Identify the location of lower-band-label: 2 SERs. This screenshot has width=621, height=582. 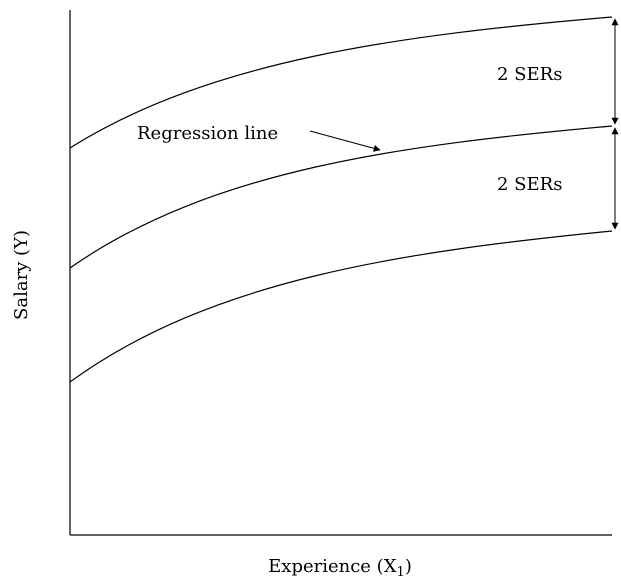
(529, 184).